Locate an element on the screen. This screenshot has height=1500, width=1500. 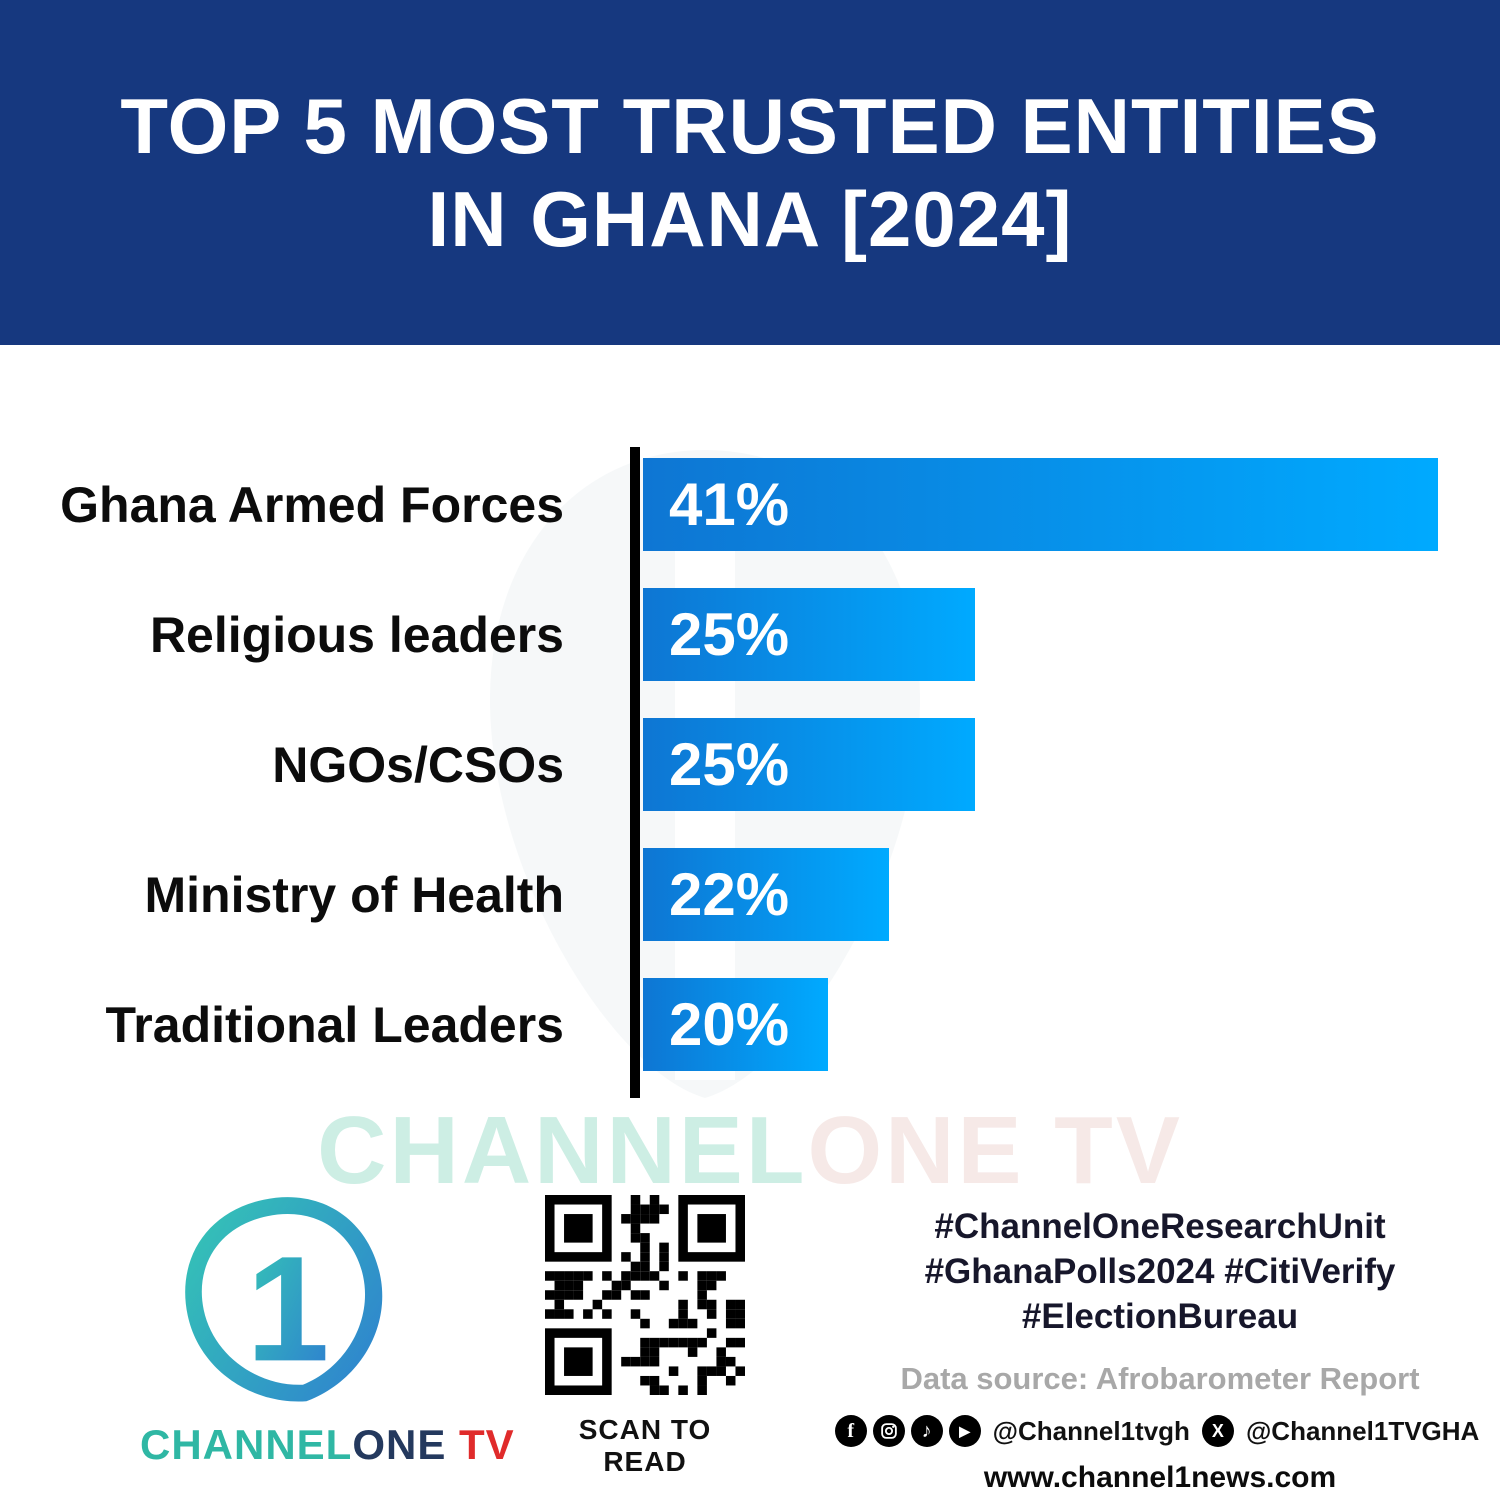
social-handle-2: @Channel1TVGHA is located at coordinates (1362, 1430).